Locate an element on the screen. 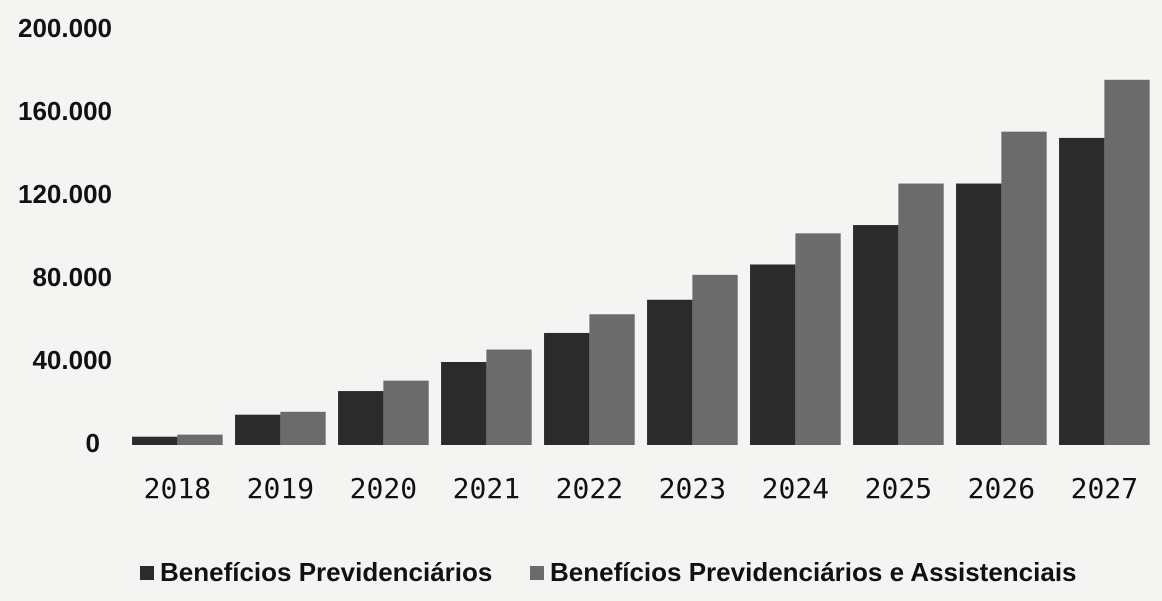 The height and width of the screenshot is (601, 1162). x-tick-label: 2021 is located at coordinates (486, 488).